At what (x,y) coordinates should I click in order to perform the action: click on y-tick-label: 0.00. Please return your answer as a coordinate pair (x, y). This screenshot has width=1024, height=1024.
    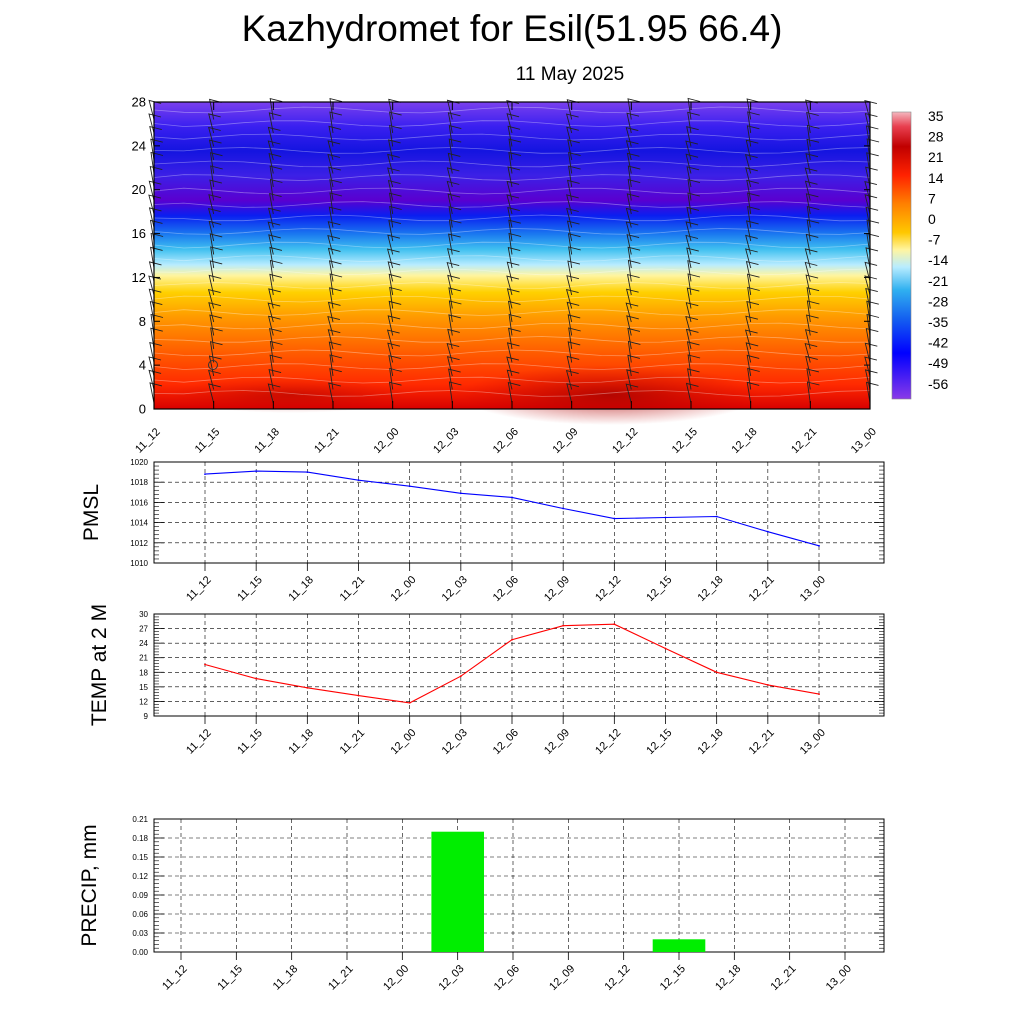
    Looking at the image, I should click on (140, 952).